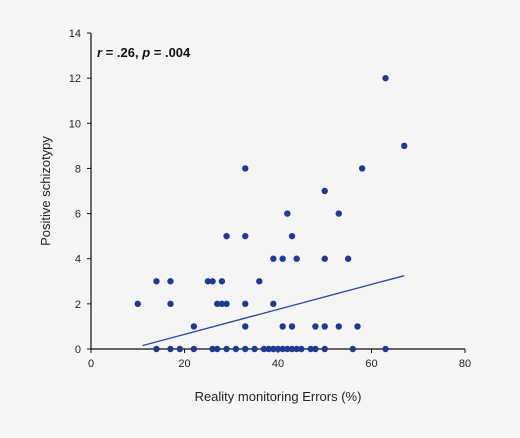 This screenshot has height=438, width=520. Describe the element at coordinates (75, 124) in the screenshot. I see `y-tick-label: 10` at that location.